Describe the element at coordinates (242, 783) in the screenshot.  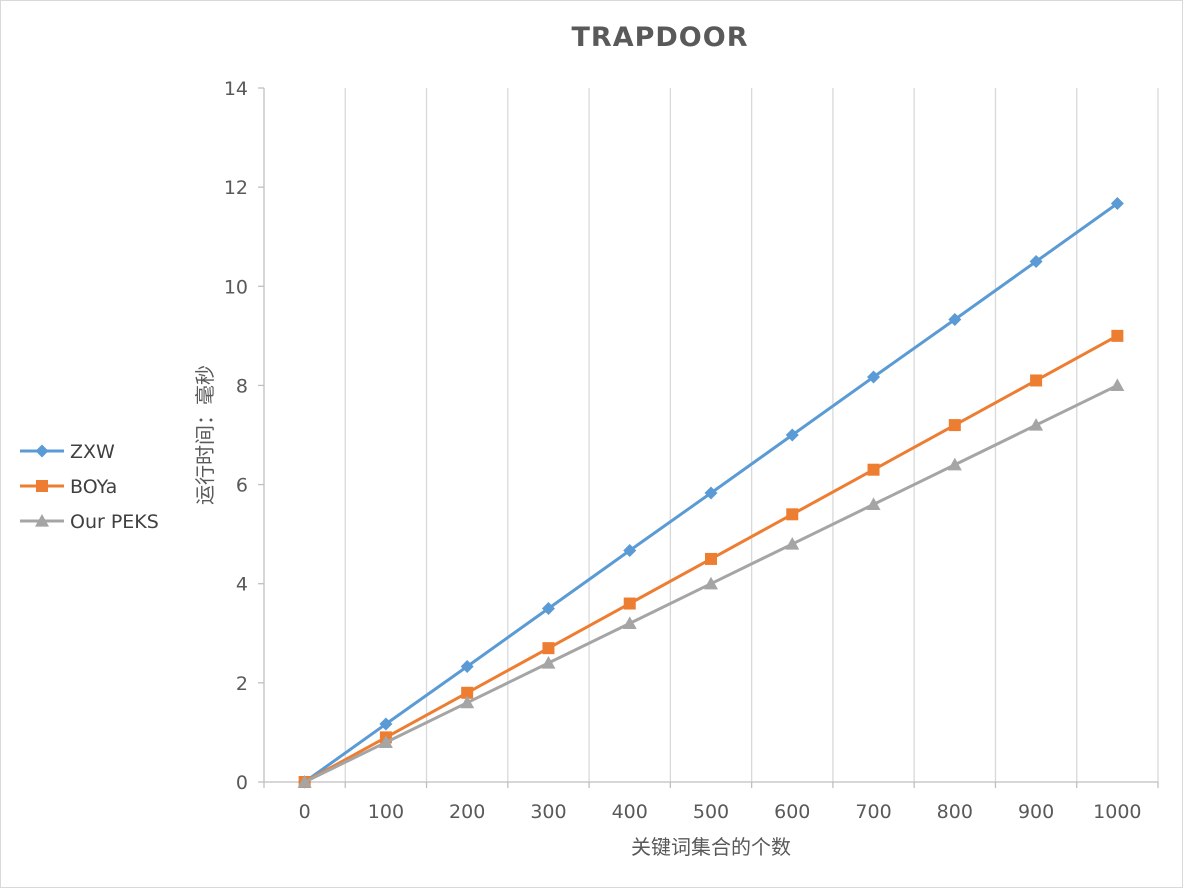
I see `y-tick-label: 0` at that location.